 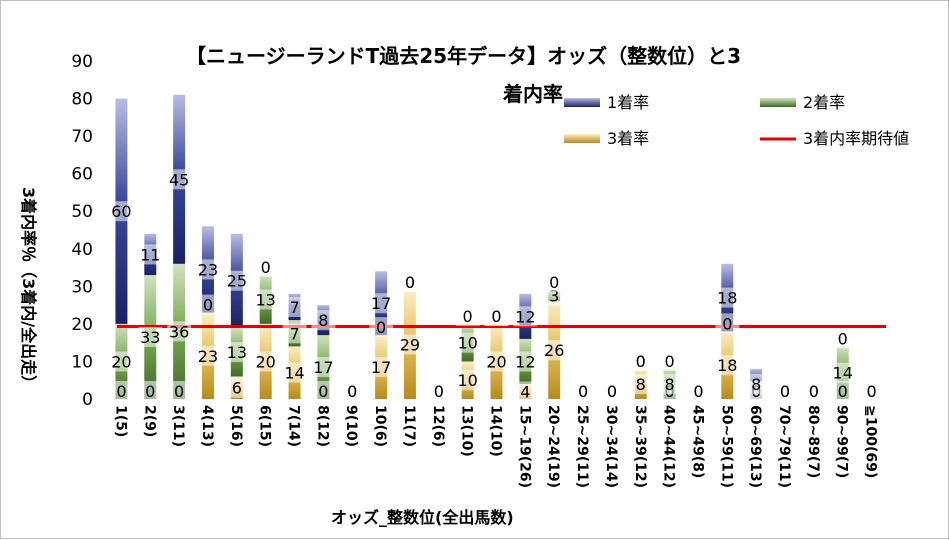 I want to click on chart-title-line2: 着内率, so click(x=532, y=94).